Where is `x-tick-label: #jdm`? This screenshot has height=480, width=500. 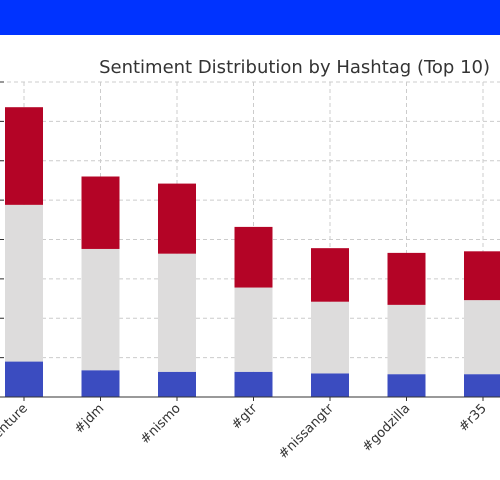
x-tick-label: #jdm is located at coordinates (90, 419).